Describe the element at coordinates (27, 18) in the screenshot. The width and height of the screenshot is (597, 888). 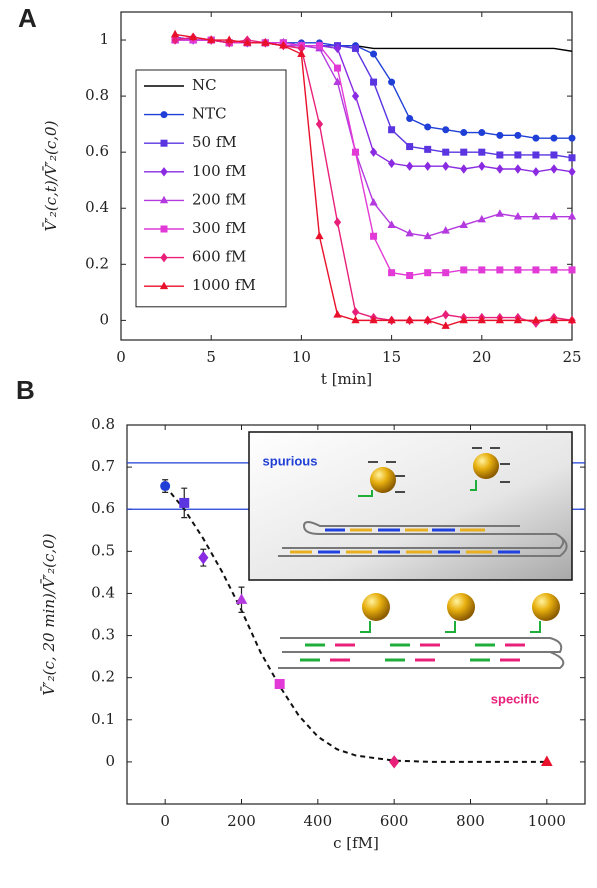
I see `panel-label: A` at that location.